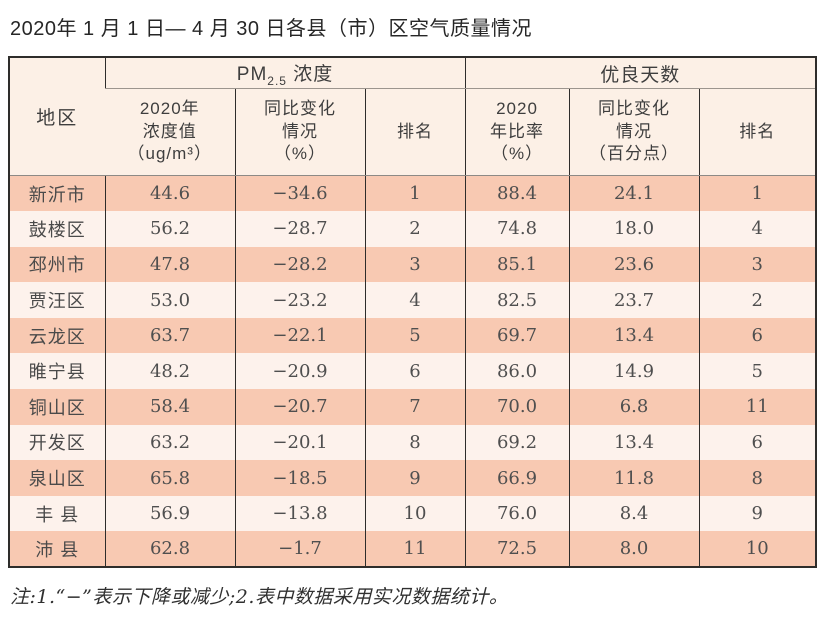  Describe the element at coordinates (57, 514) in the screenshot. I see `cell-region: 丰 县` at that location.